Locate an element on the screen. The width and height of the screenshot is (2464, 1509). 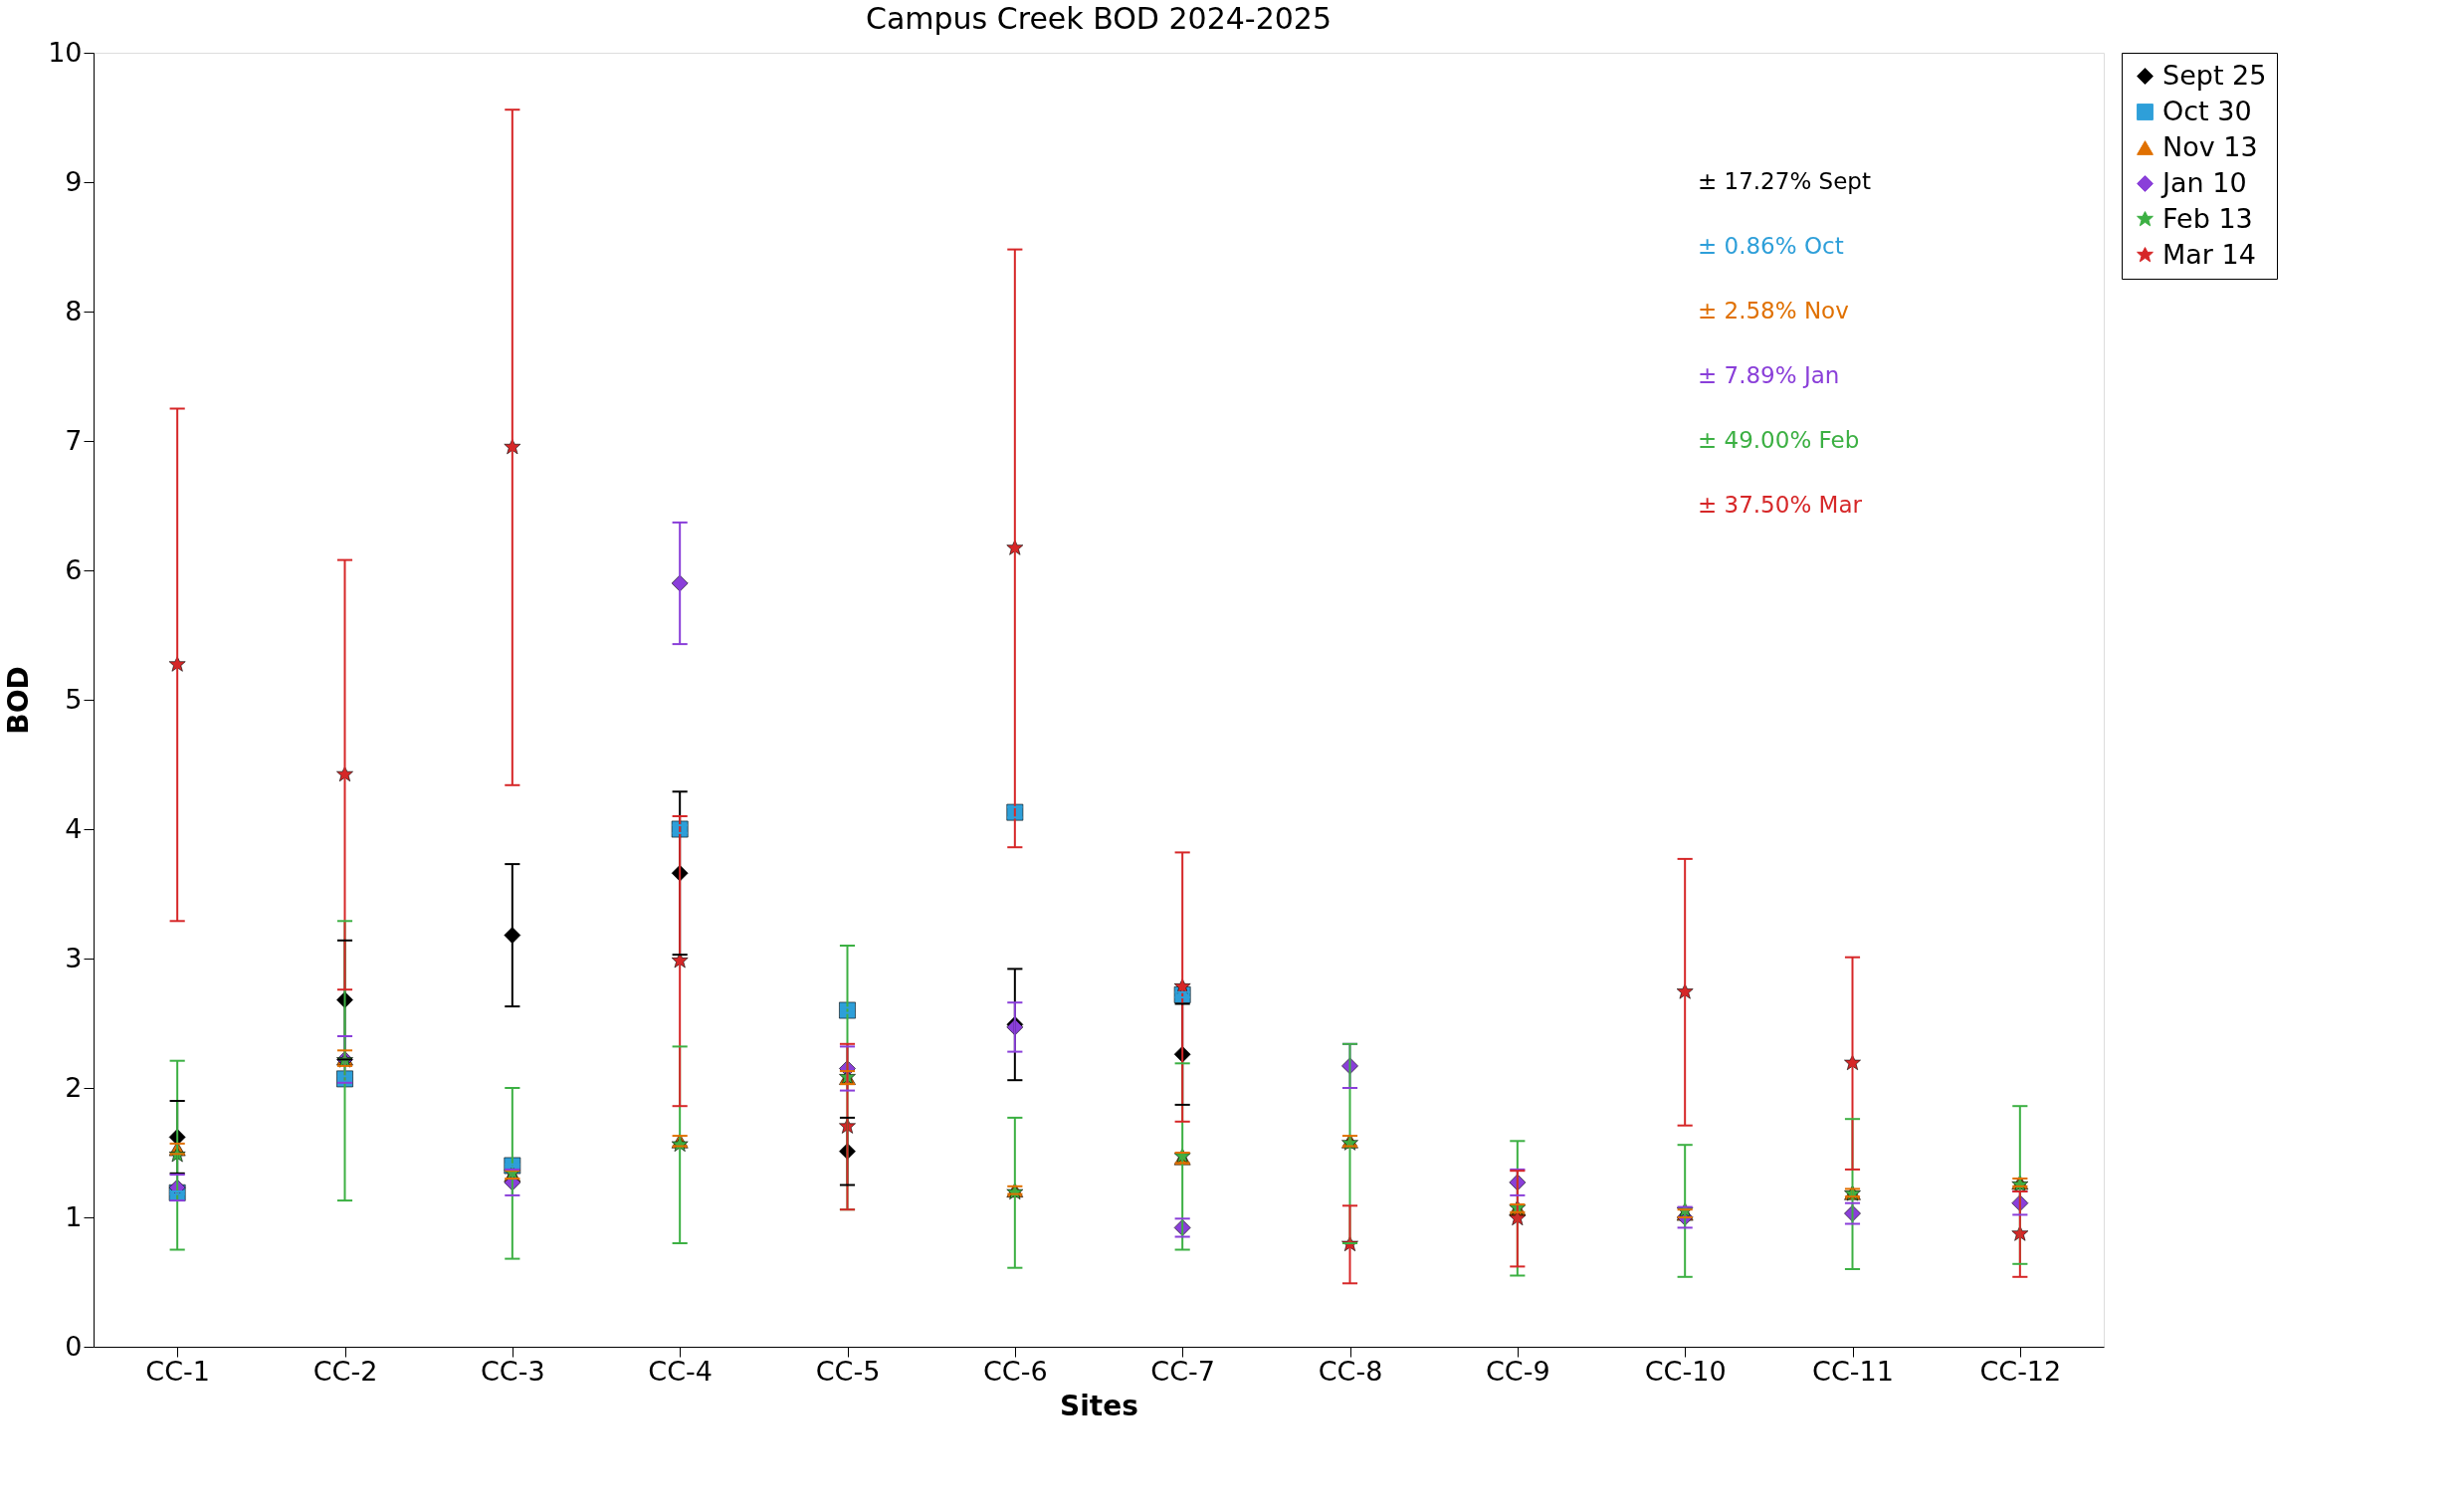
y-tick-label: 2 is located at coordinates (74, 1087).